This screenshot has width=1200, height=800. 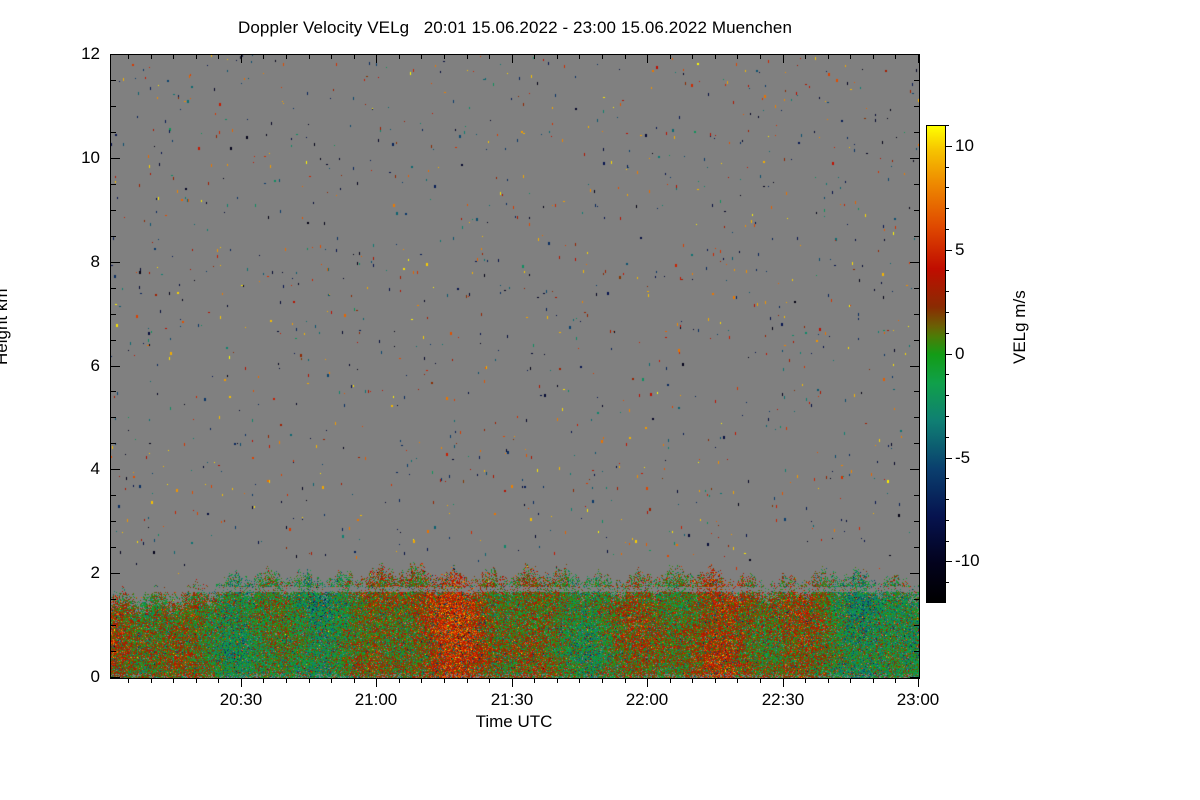 What do you see at coordinates (95, 572) in the screenshot?
I see `y-tick-label: 2` at bounding box center [95, 572].